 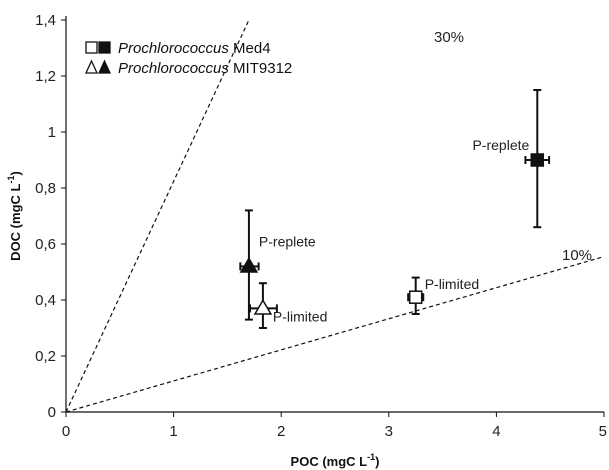 I want to click on y-tick-label: 0,2, so click(x=45, y=356).